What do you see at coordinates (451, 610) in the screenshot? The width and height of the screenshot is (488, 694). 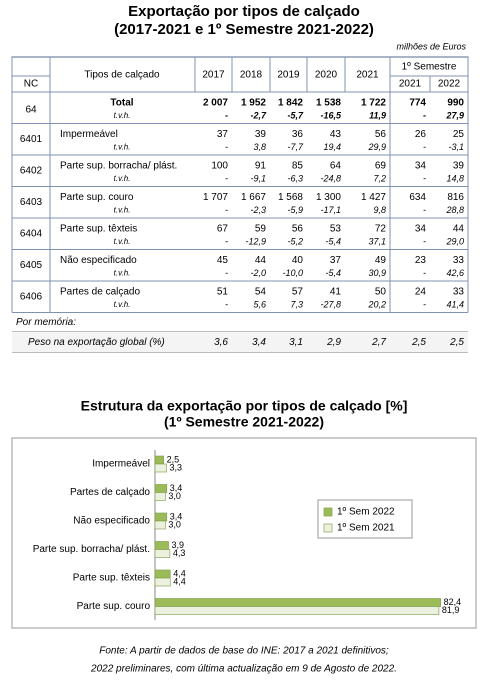 I see `value-label: 81,9` at bounding box center [451, 610].